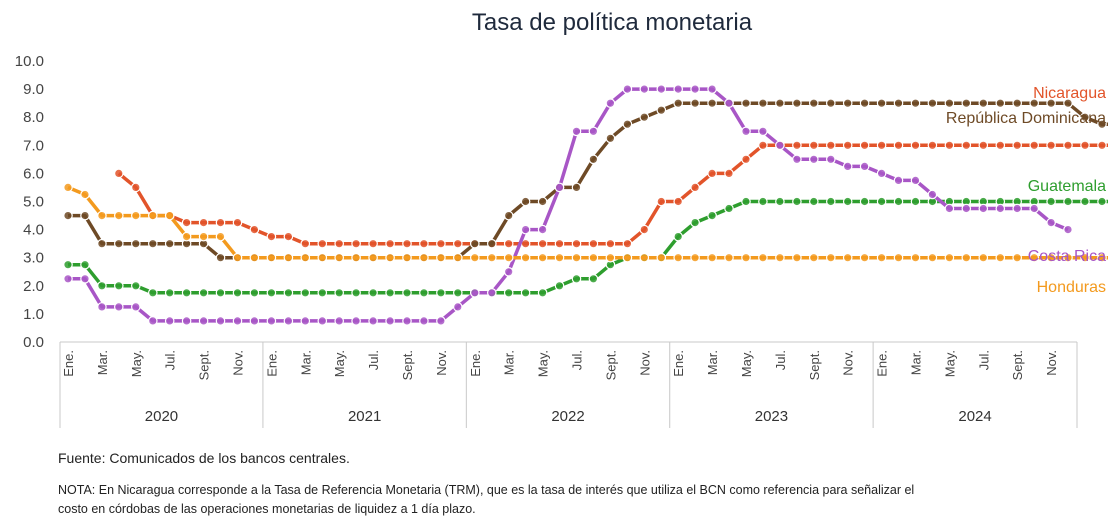  What do you see at coordinates (238, 363) in the screenshot?
I see `x-tick-label: Nov.` at bounding box center [238, 363].